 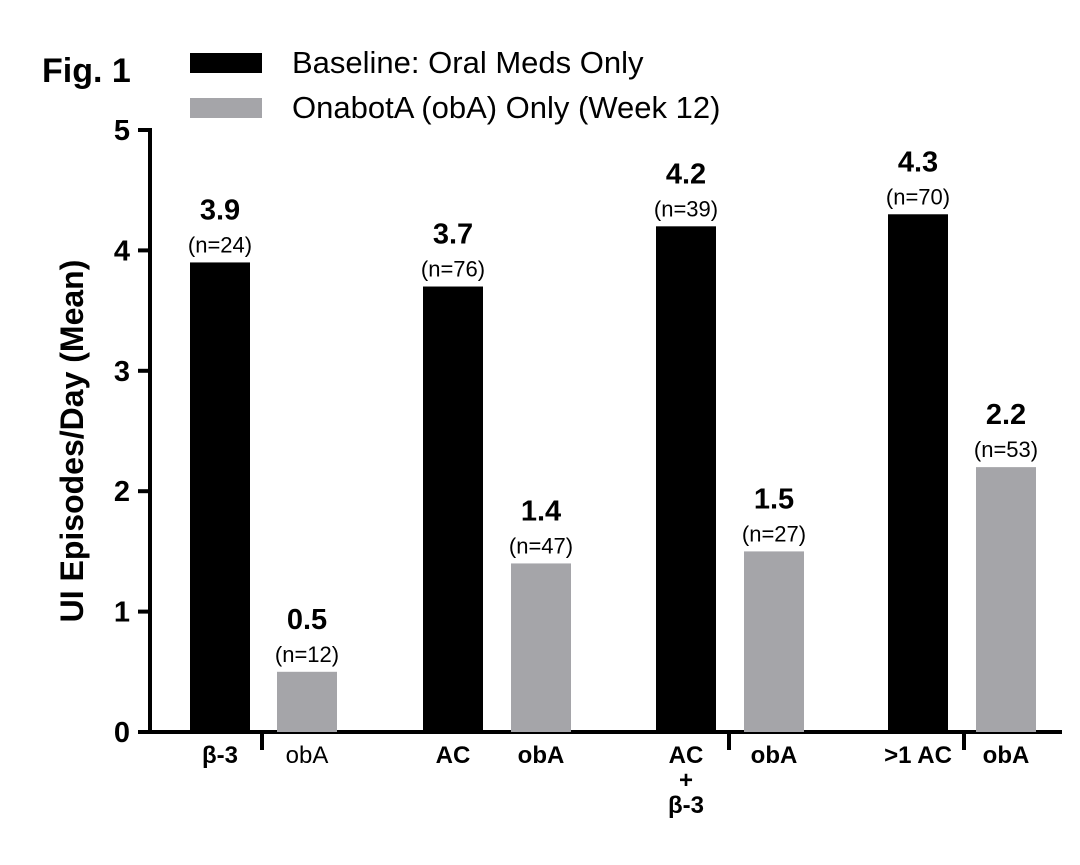 I want to click on bar-value-label: 3.7, so click(x=453, y=235).